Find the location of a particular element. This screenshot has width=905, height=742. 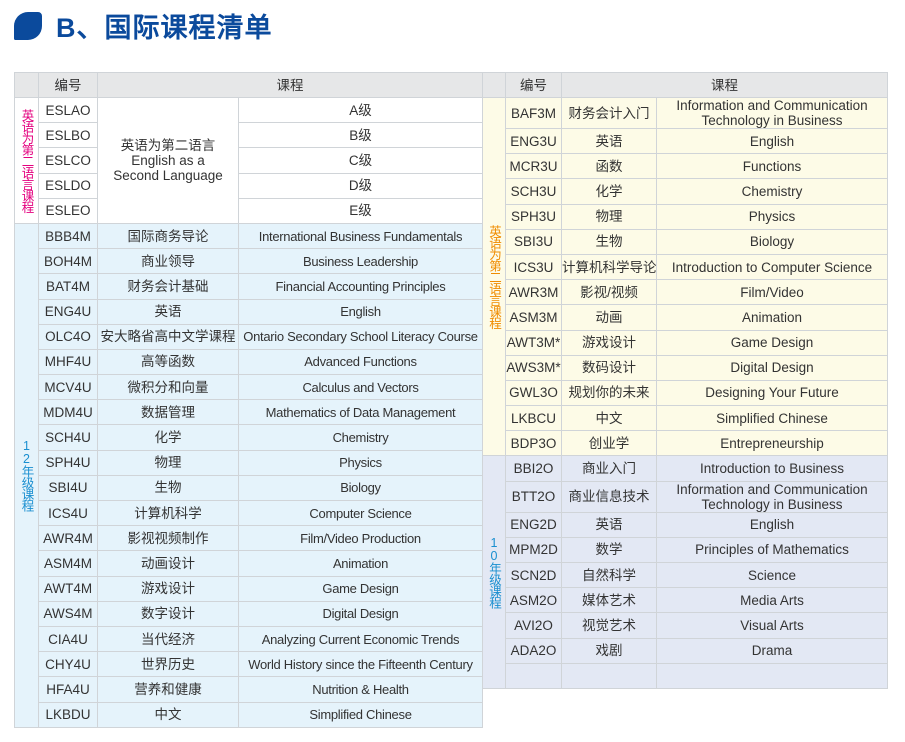

course-name-en: C级 is located at coordinates (360, 160).